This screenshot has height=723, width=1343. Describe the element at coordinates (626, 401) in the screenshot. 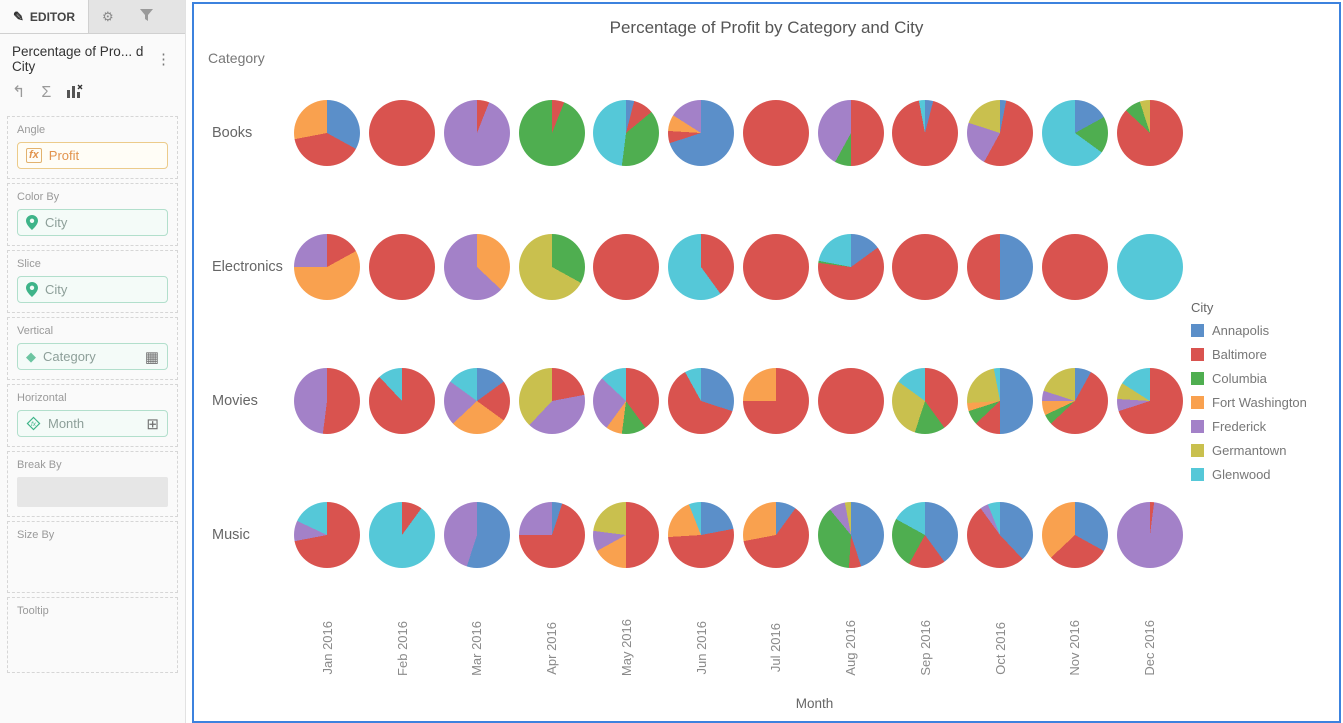

I see `pie-movies-may-2016` at that location.